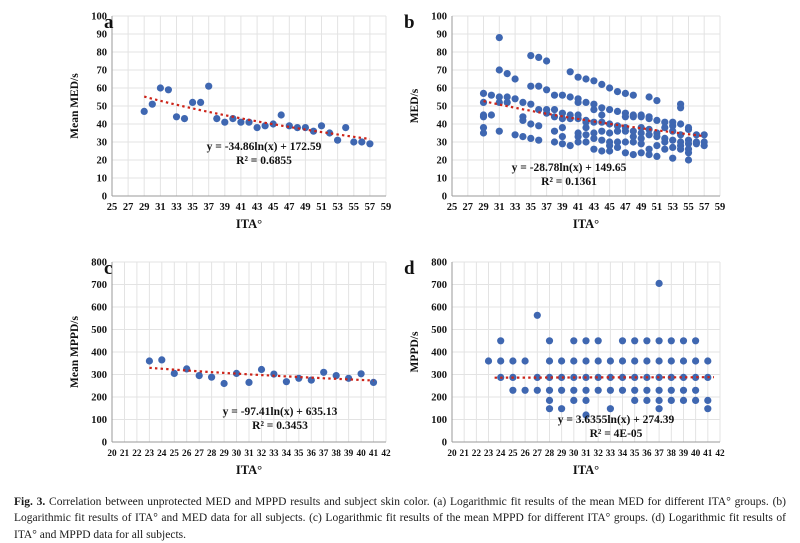 The height and width of the screenshot is (543, 800). I want to click on svg-text: 200, so click(99, 398).